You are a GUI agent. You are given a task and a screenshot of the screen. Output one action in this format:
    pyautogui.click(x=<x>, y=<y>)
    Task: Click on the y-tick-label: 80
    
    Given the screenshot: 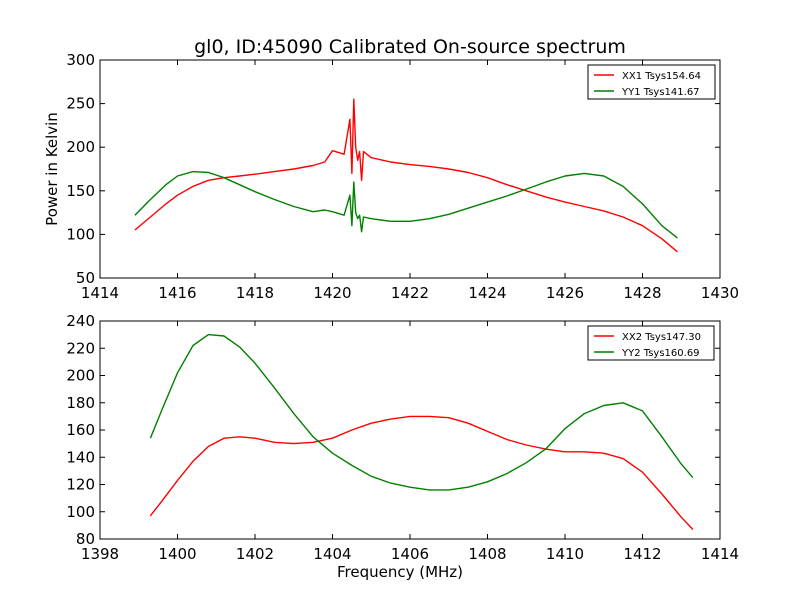 What is the action you would take?
    pyautogui.click(x=85, y=539)
    